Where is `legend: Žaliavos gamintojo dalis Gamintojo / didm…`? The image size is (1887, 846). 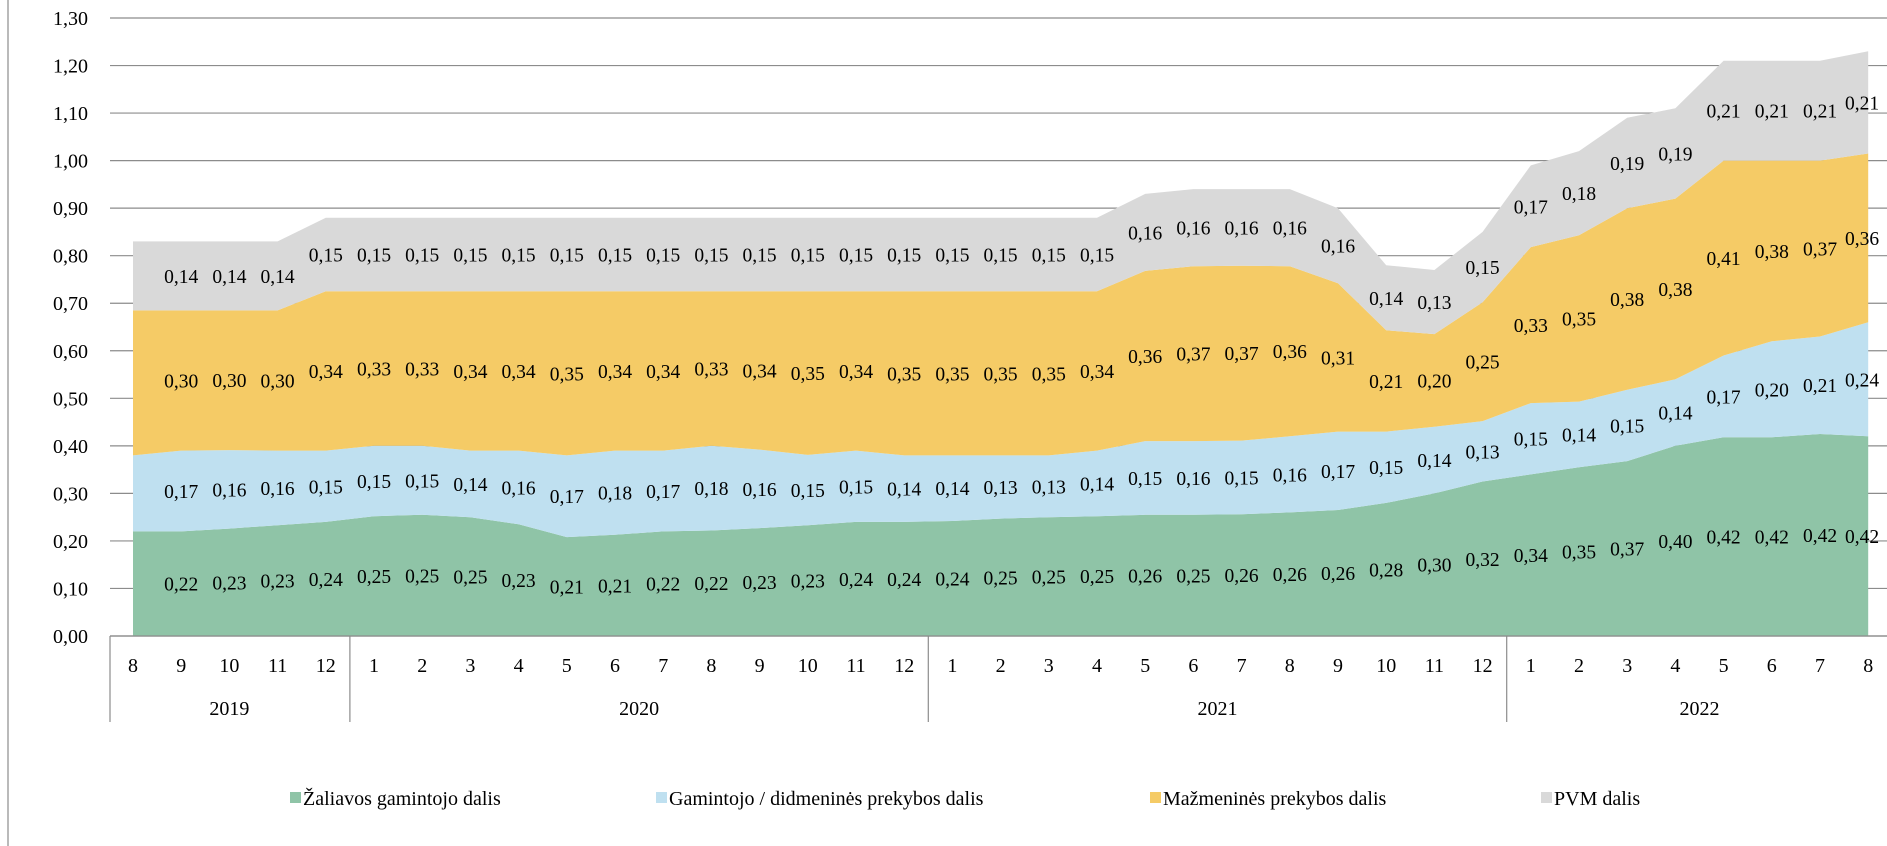 legend: Žaliavos gamintojo dalis Gamintojo / didm… is located at coordinates (965, 798).